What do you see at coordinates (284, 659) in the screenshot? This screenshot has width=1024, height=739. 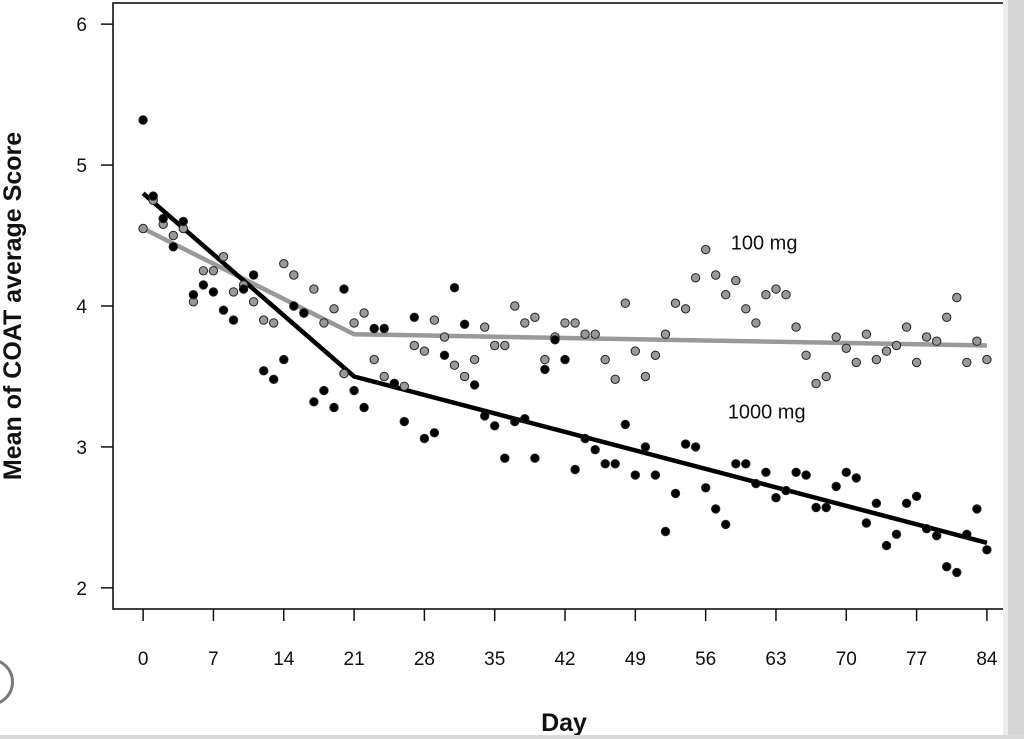 I see `x-tick-label: 14` at bounding box center [284, 659].